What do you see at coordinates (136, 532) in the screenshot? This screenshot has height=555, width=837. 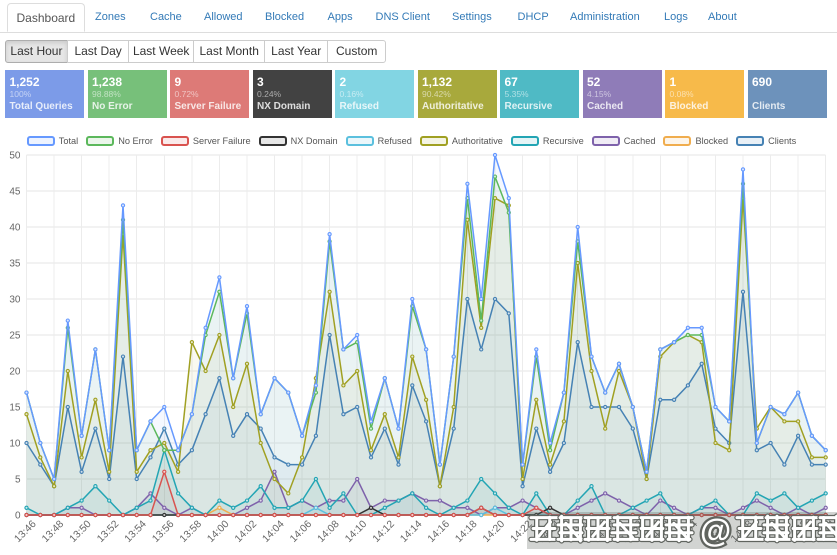 I see `svg-text: 13:54` at bounding box center [136, 532].